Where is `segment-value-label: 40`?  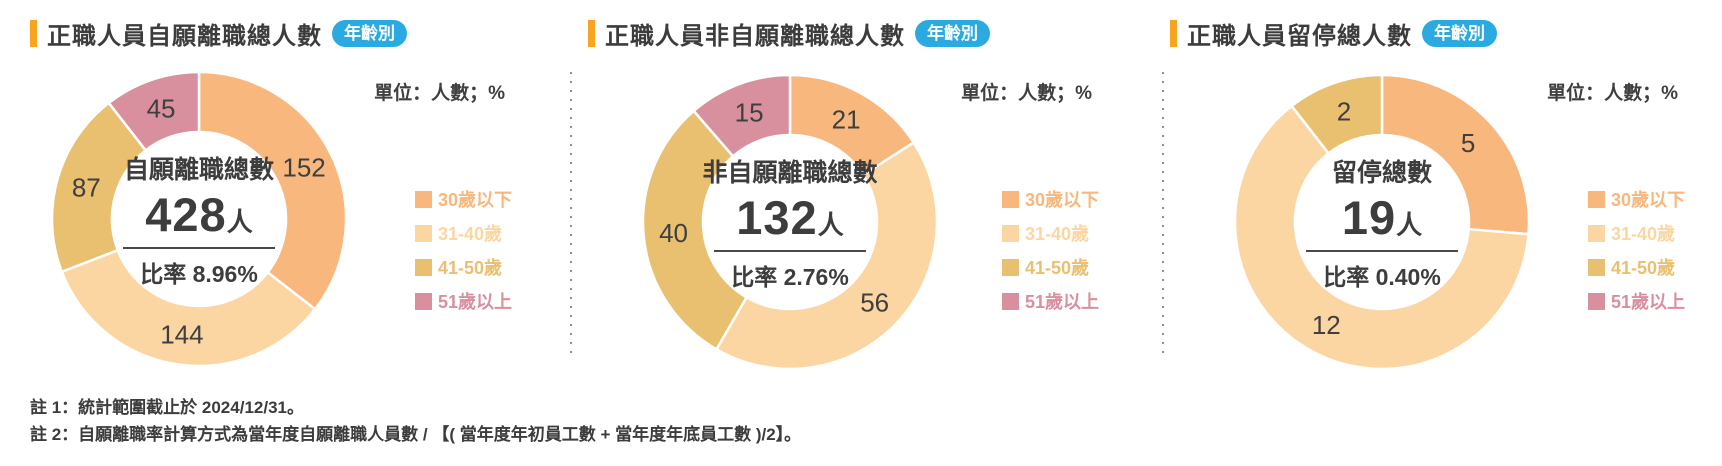 segment-value-label: 40 is located at coordinates (673, 233).